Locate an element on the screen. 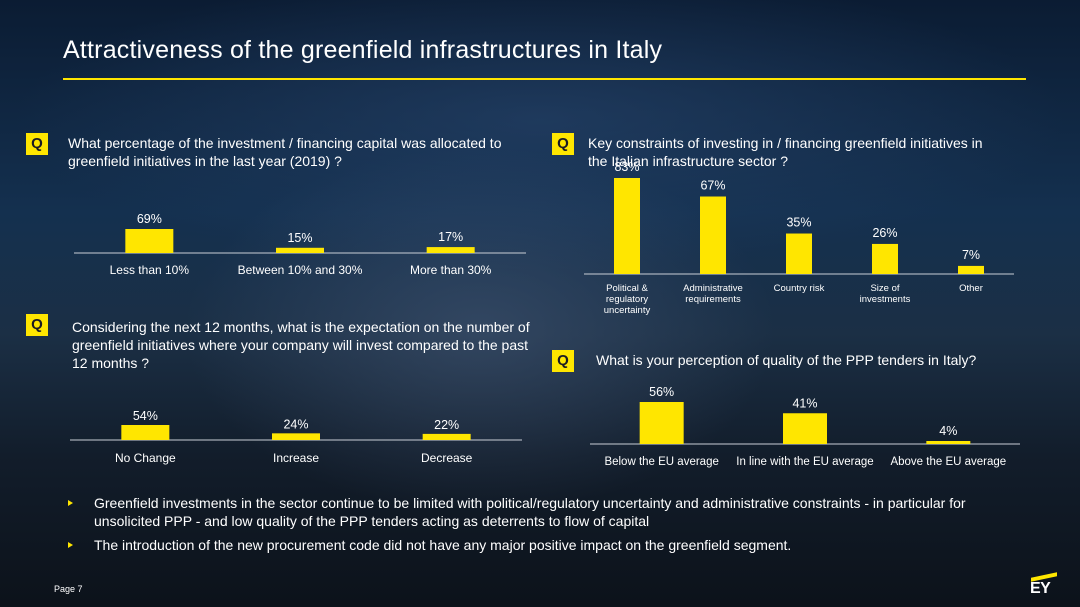 Image resolution: width=1080 pixels, height=607 pixels. question-badge-3: Q is located at coordinates (37, 325).